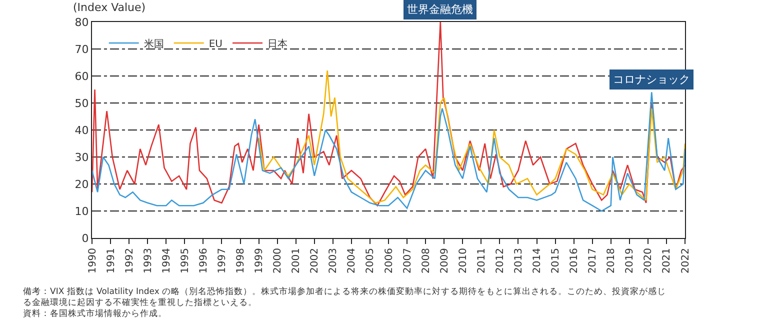 Image resolution: width=763 pixels, height=321 pixels. I want to click on text: 資料：各国株式市場情報から作成。, so click(95, 313).